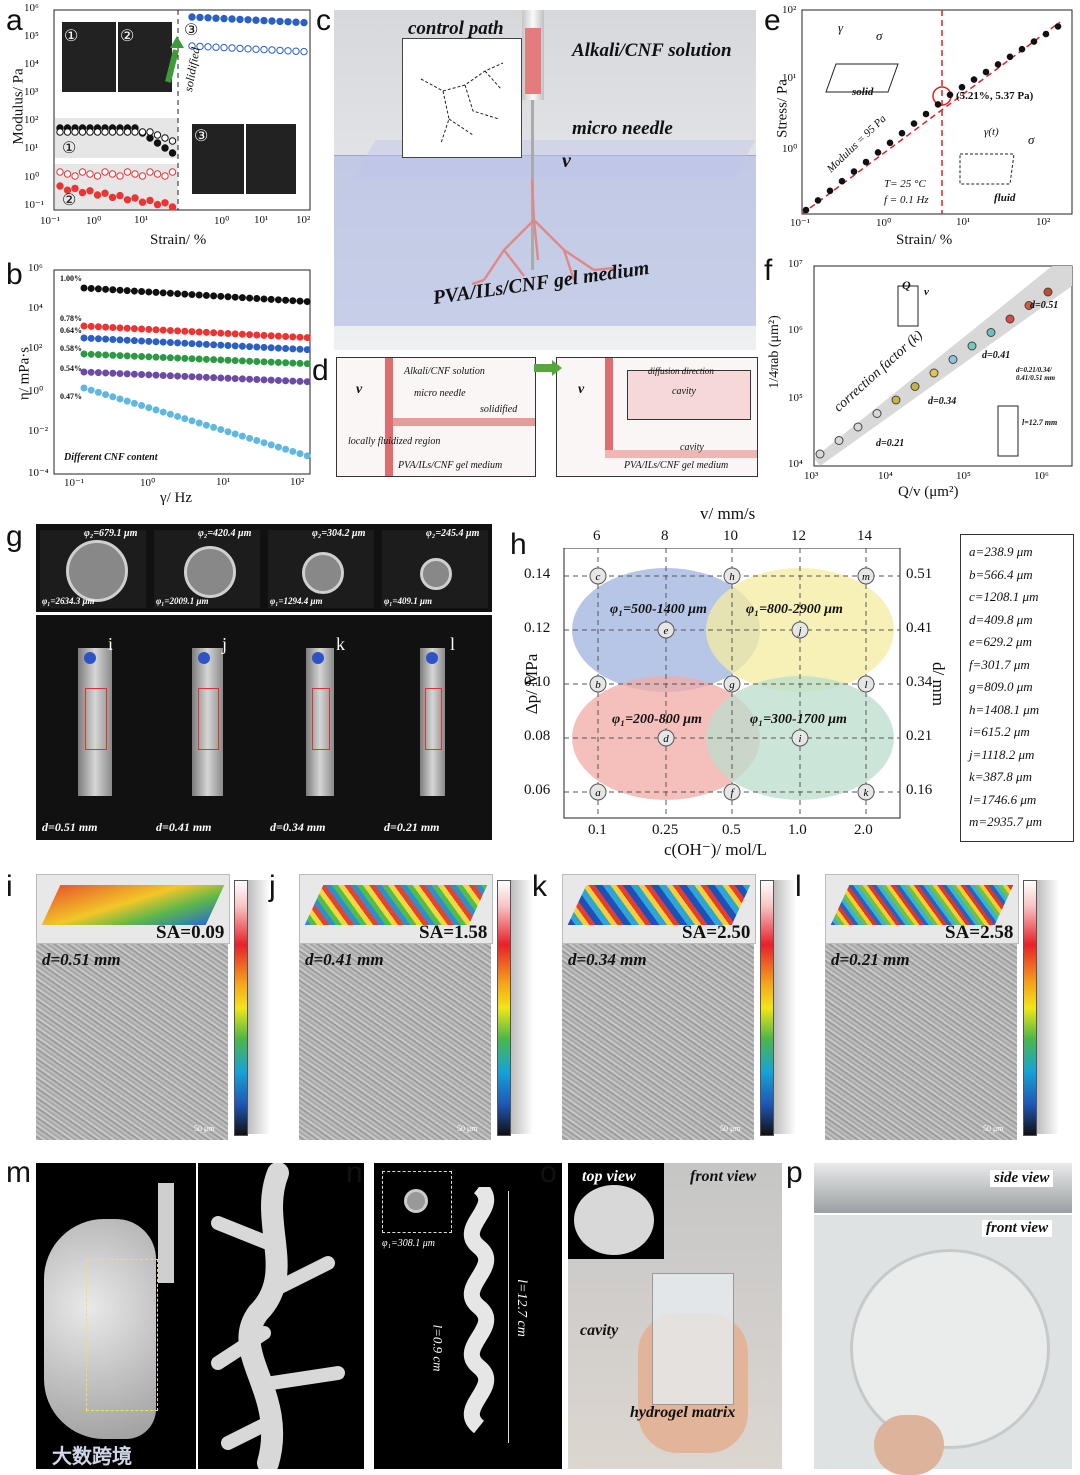 This screenshot has width=1080, height=1475. What do you see at coordinates (863, 830) in the screenshot?
I see `h-bottom-tick: 2.0` at bounding box center [863, 830].